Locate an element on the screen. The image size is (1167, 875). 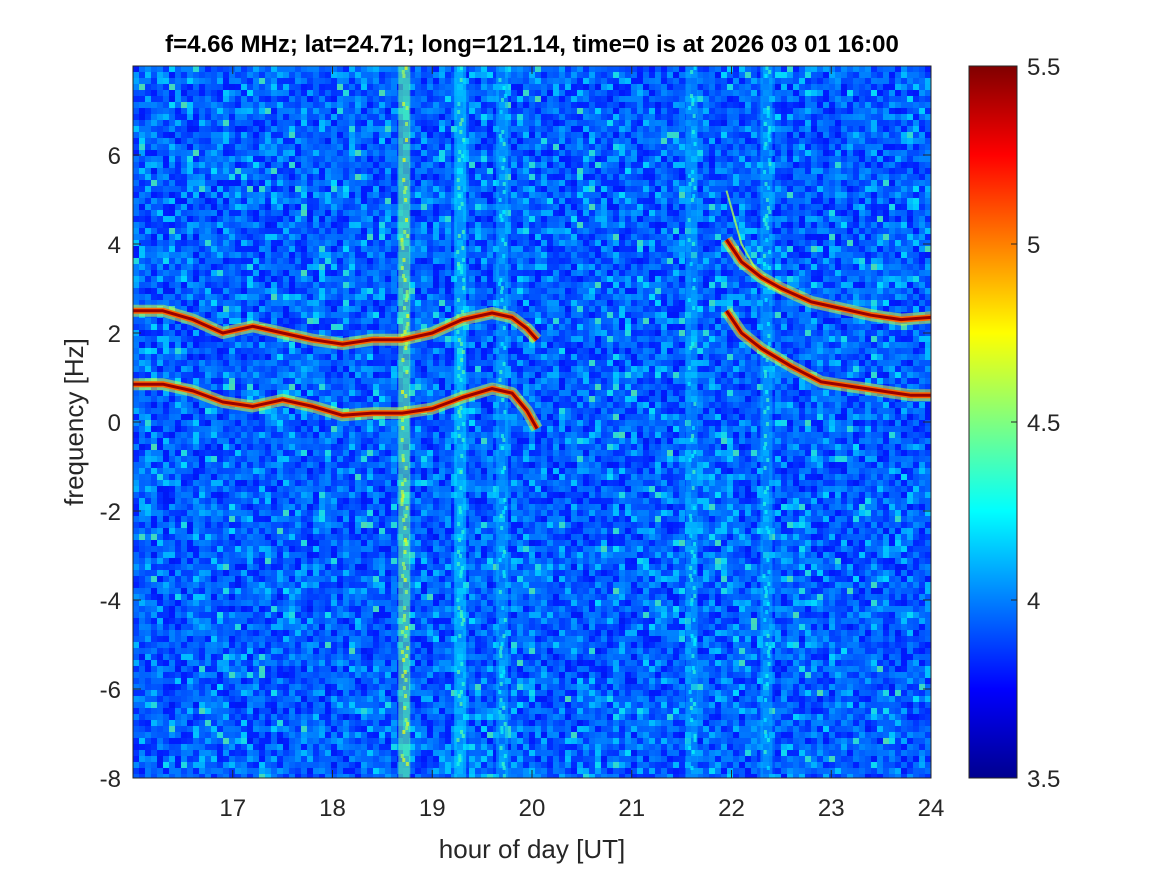
colorbar-tick-label: 3.5 is located at coordinates (1043, 779).